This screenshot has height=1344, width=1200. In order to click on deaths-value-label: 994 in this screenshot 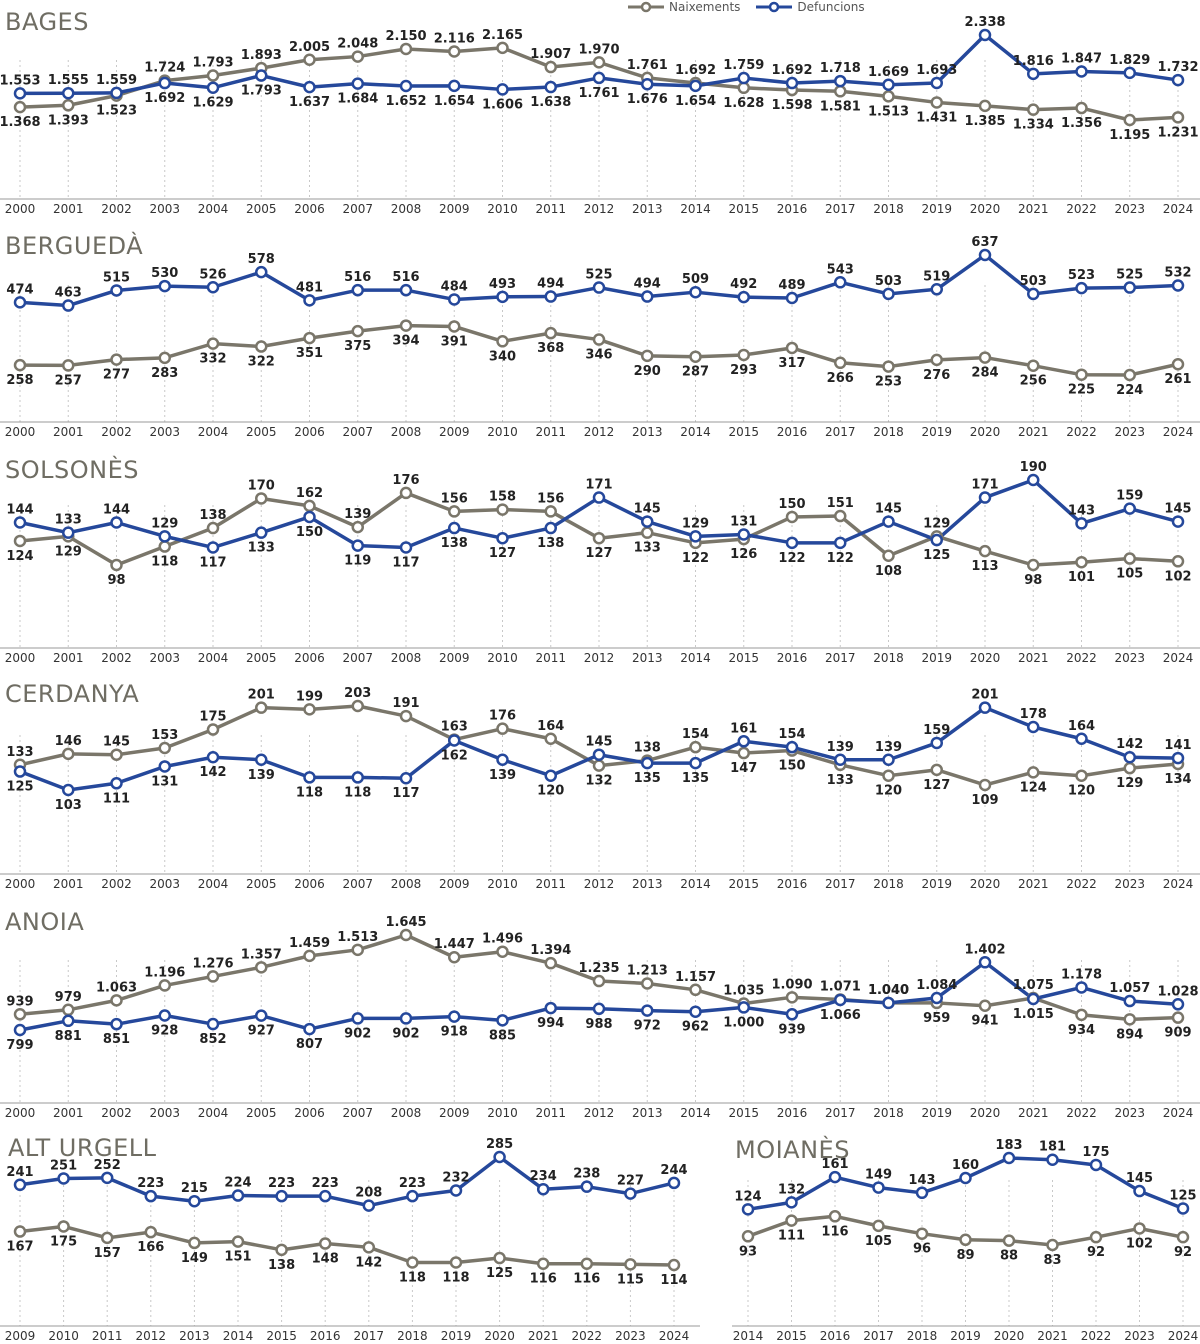, I will do `click(550, 1023)`.